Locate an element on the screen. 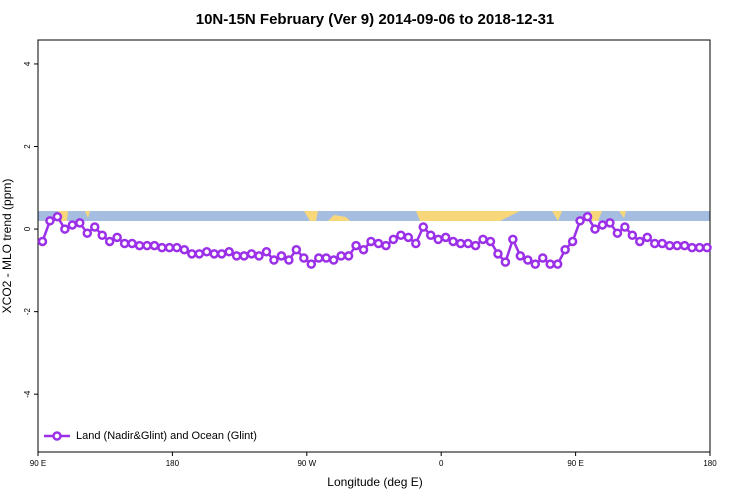 The image size is (750, 500). ocean-band is located at coordinates (374, 216).